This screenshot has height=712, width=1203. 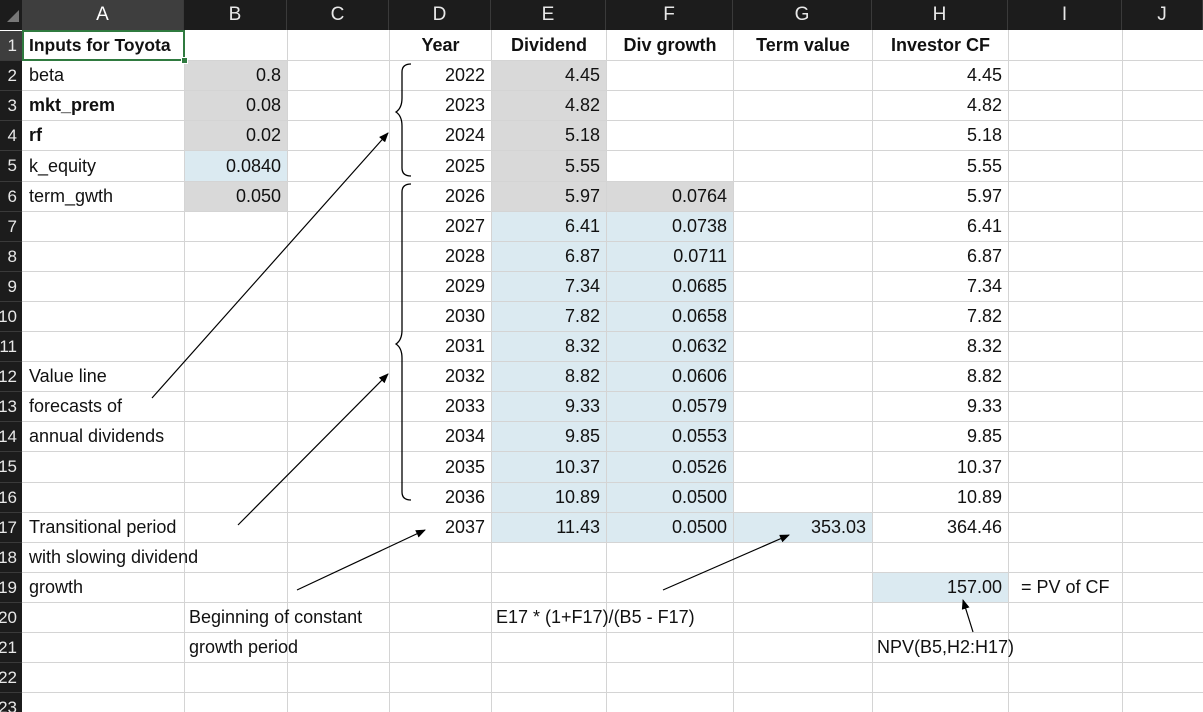 I want to click on row-header-21: 21, so click(x=11, y=648).